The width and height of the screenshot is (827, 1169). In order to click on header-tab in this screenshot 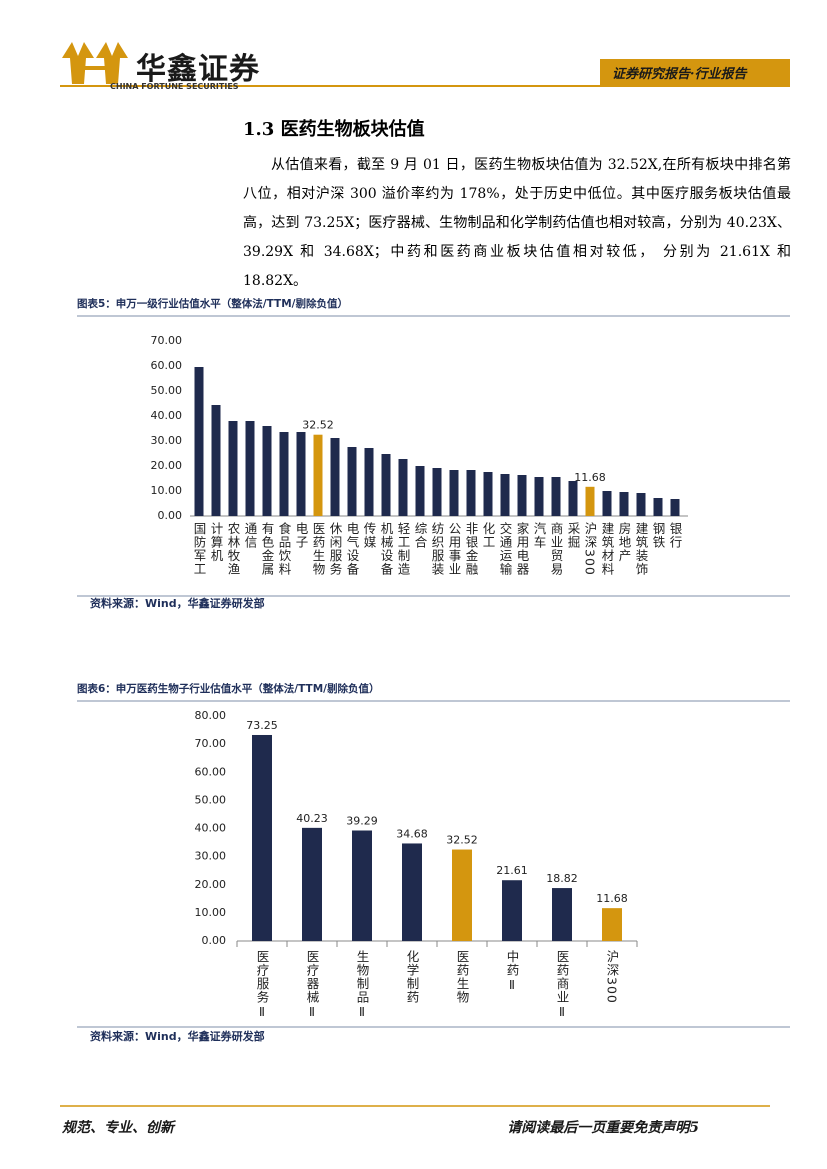, I will do `click(695, 72)`.